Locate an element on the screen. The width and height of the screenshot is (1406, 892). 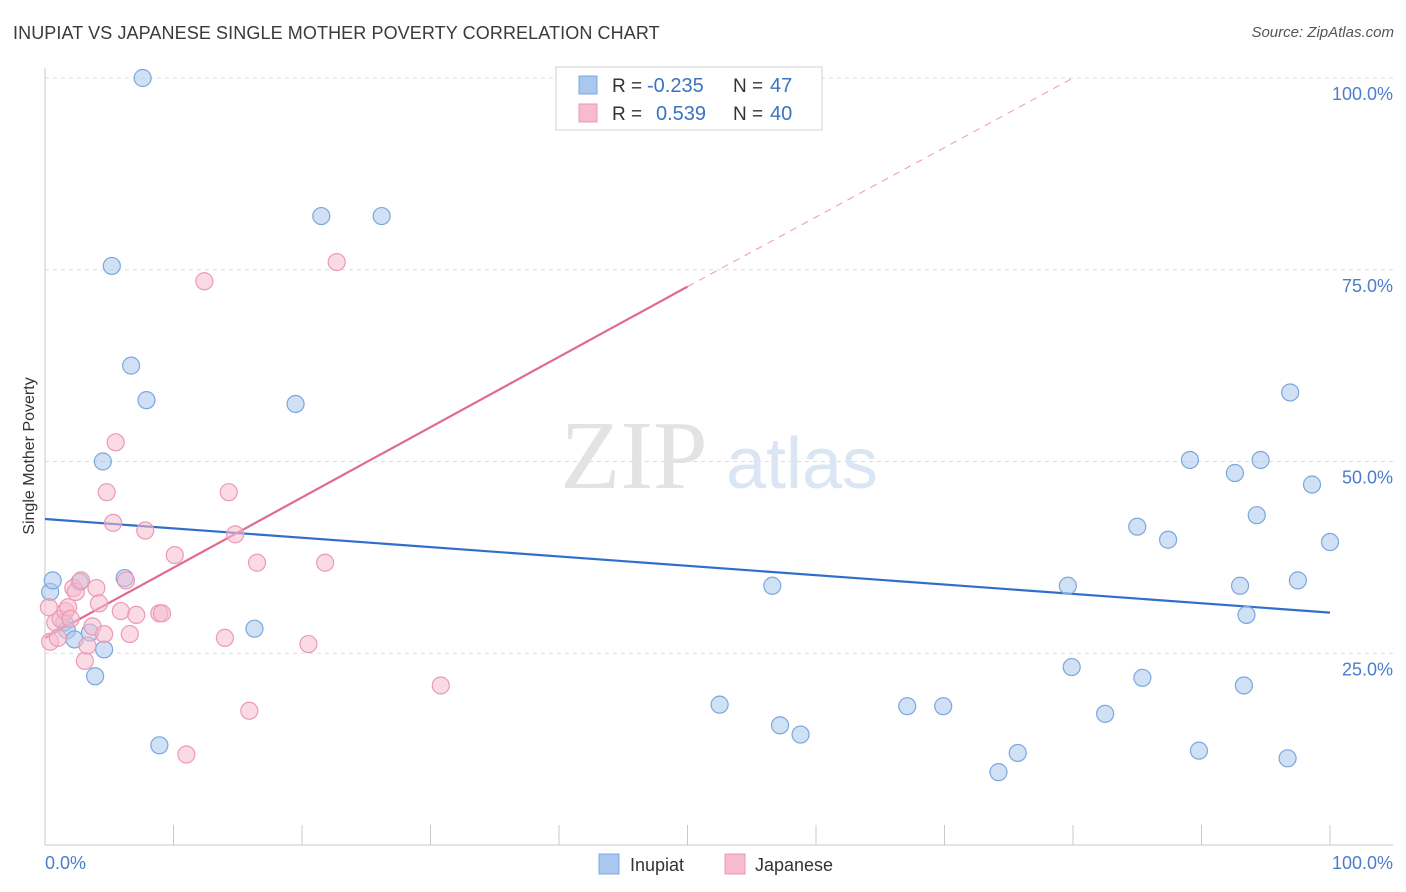
japanese-r-label: R = is located at coordinates (627, 114).